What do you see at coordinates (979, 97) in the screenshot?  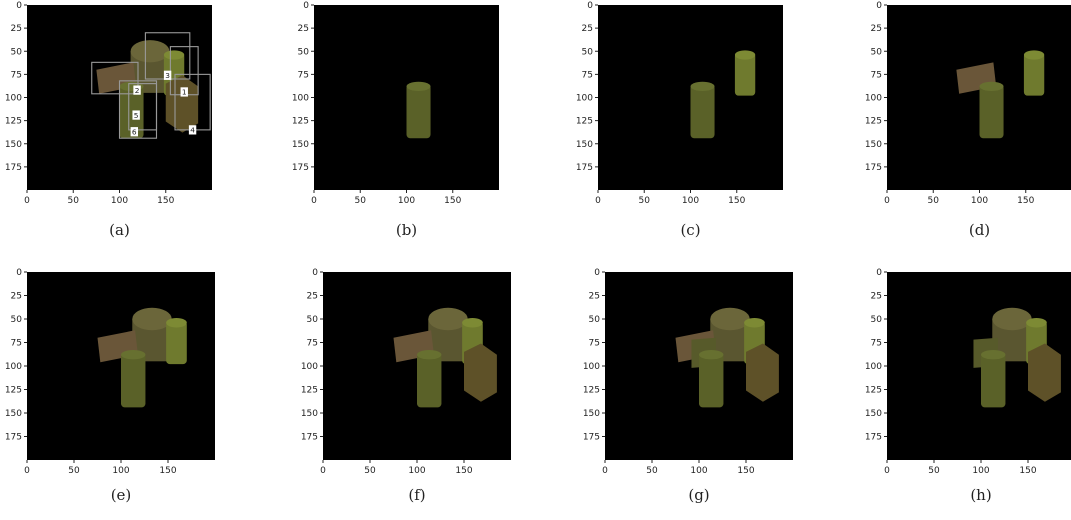 I see `image-background` at bounding box center [979, 97].